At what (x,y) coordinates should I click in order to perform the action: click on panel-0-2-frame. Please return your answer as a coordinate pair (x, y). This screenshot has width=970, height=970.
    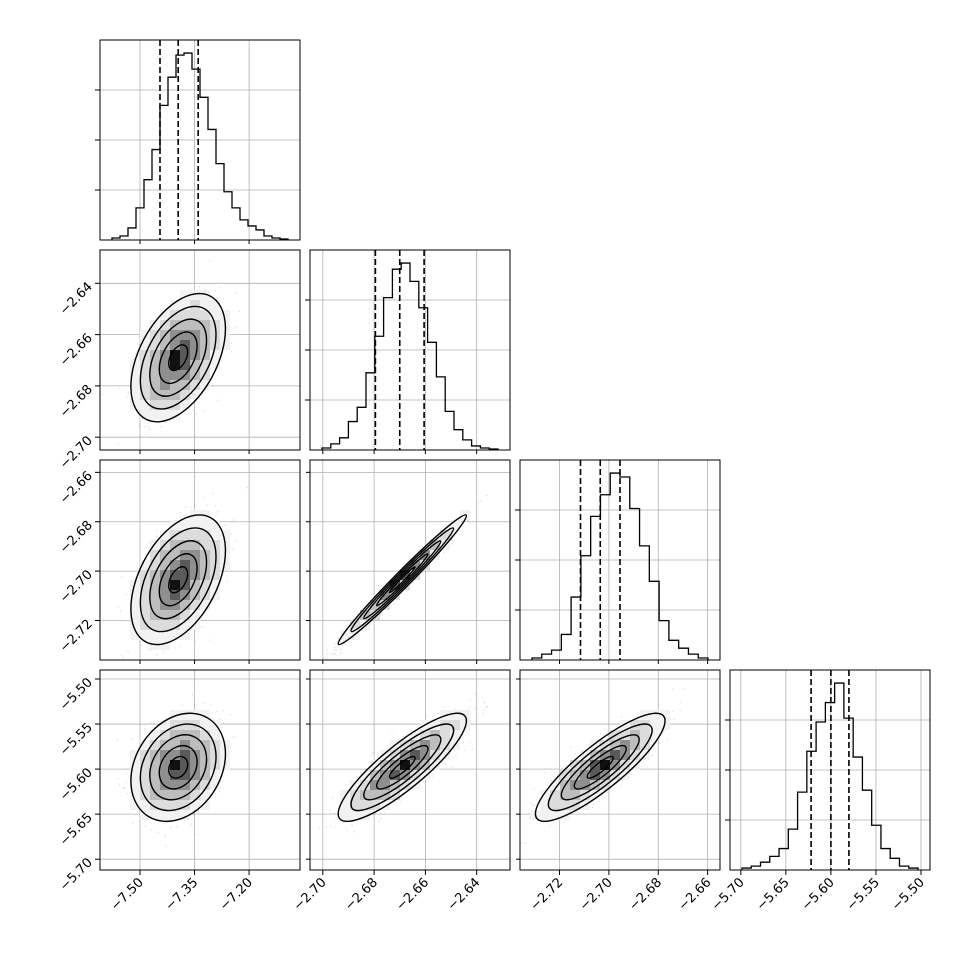
    Looking at the image, I should click on (200, 560).